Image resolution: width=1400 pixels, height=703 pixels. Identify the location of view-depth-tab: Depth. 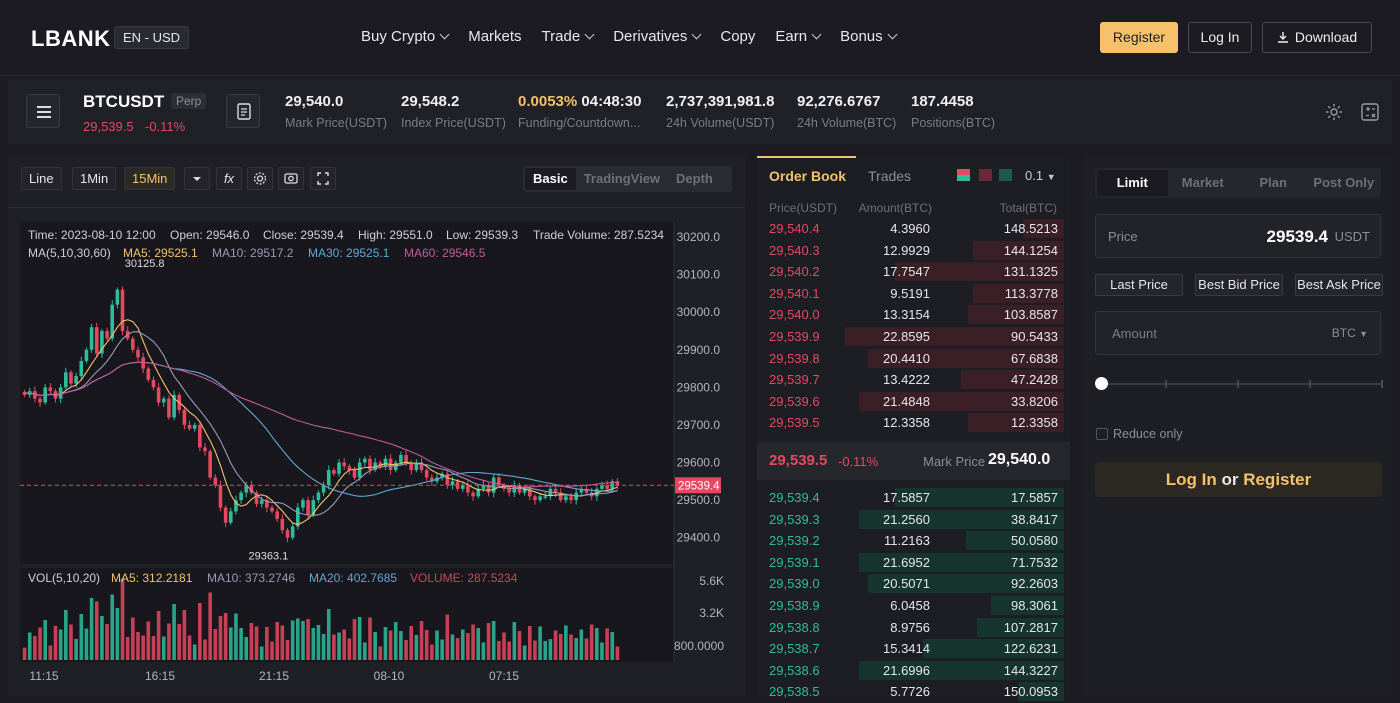
(694, 178).